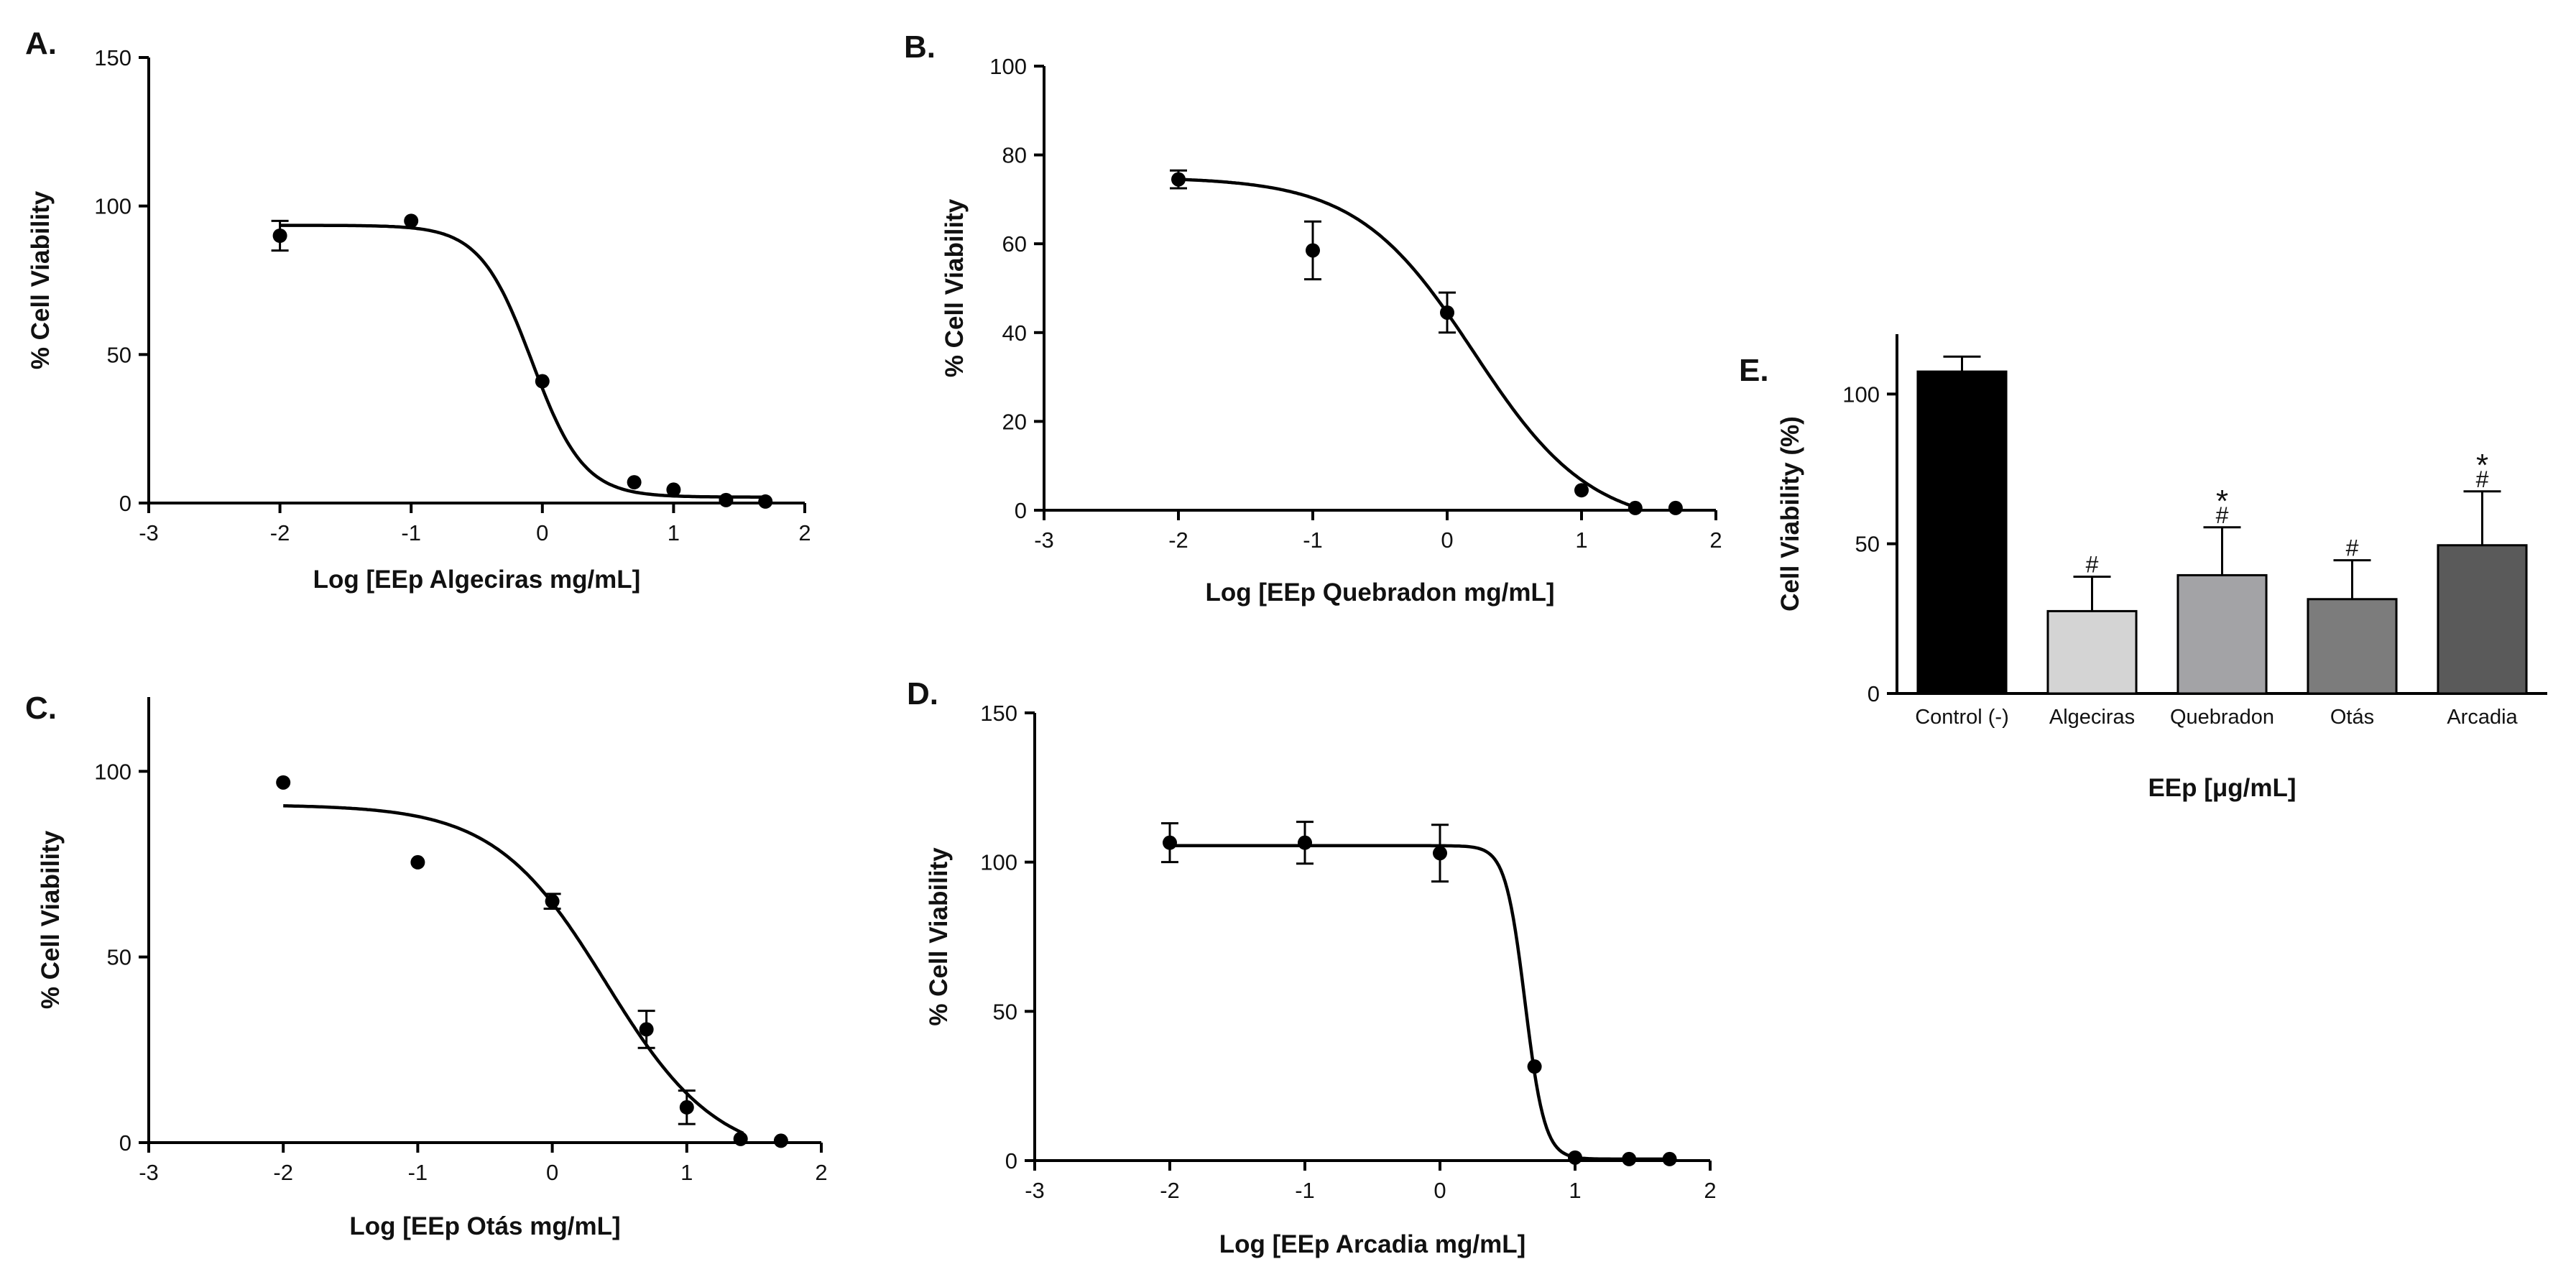 The height and width of the screenshot is (1277, 2576). Describe the element at coordinates (1015, 155) in the screenshot. I see `y-tick-label: 80` at that location.